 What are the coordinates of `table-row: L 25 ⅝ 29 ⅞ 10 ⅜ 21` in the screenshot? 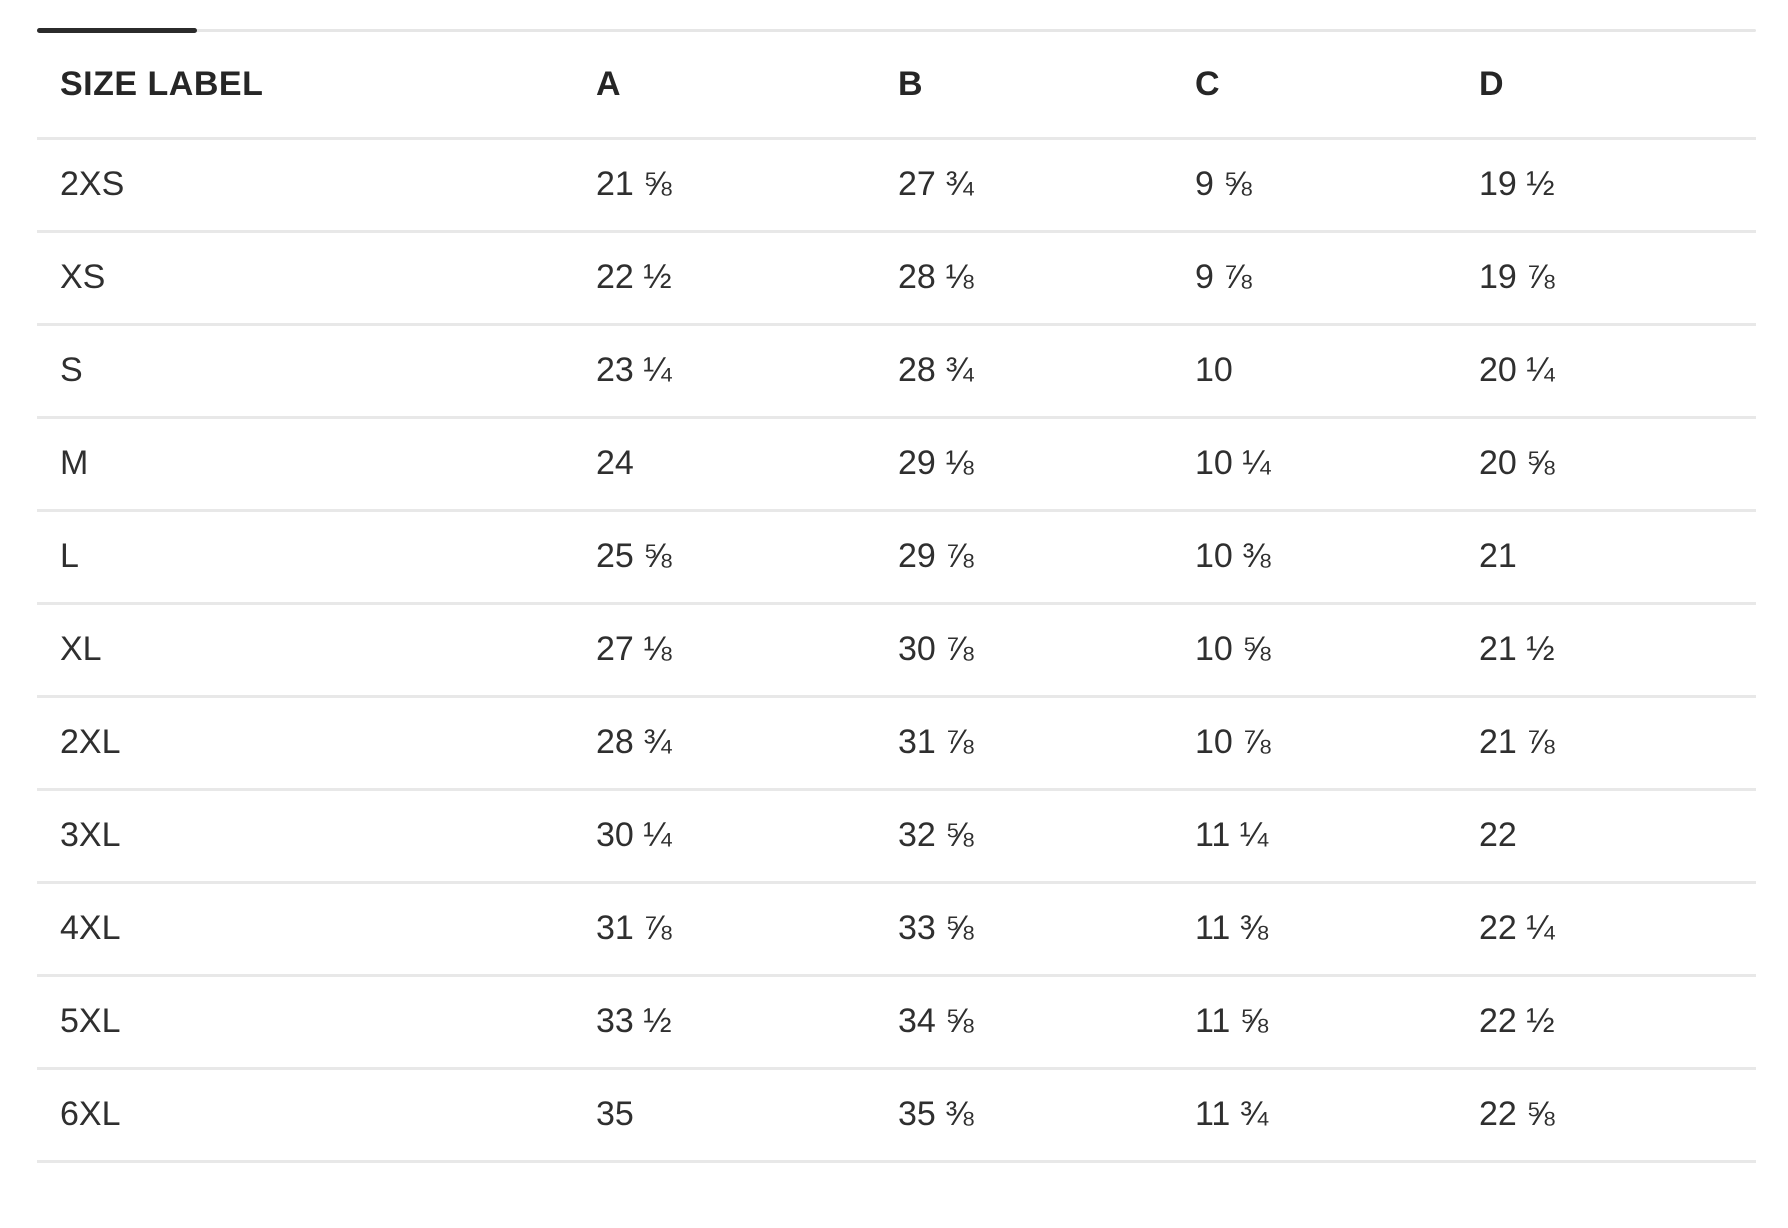 It's located at (896, 557).